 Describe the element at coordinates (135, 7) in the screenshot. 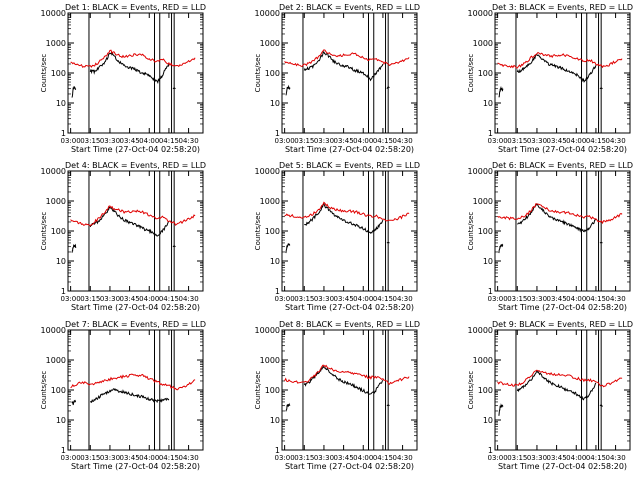

I see `panel-title: Det 1: BLACK = Events, RED = LLD` at that location.